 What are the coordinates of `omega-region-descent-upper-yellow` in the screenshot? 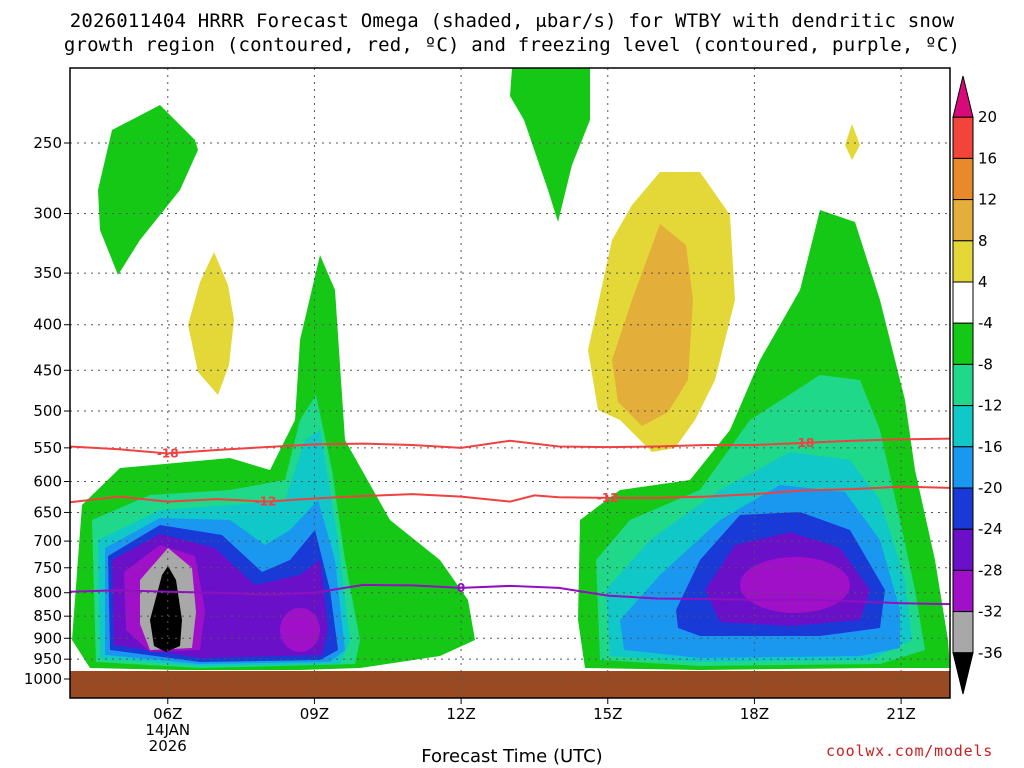 It's located at (852, 142).